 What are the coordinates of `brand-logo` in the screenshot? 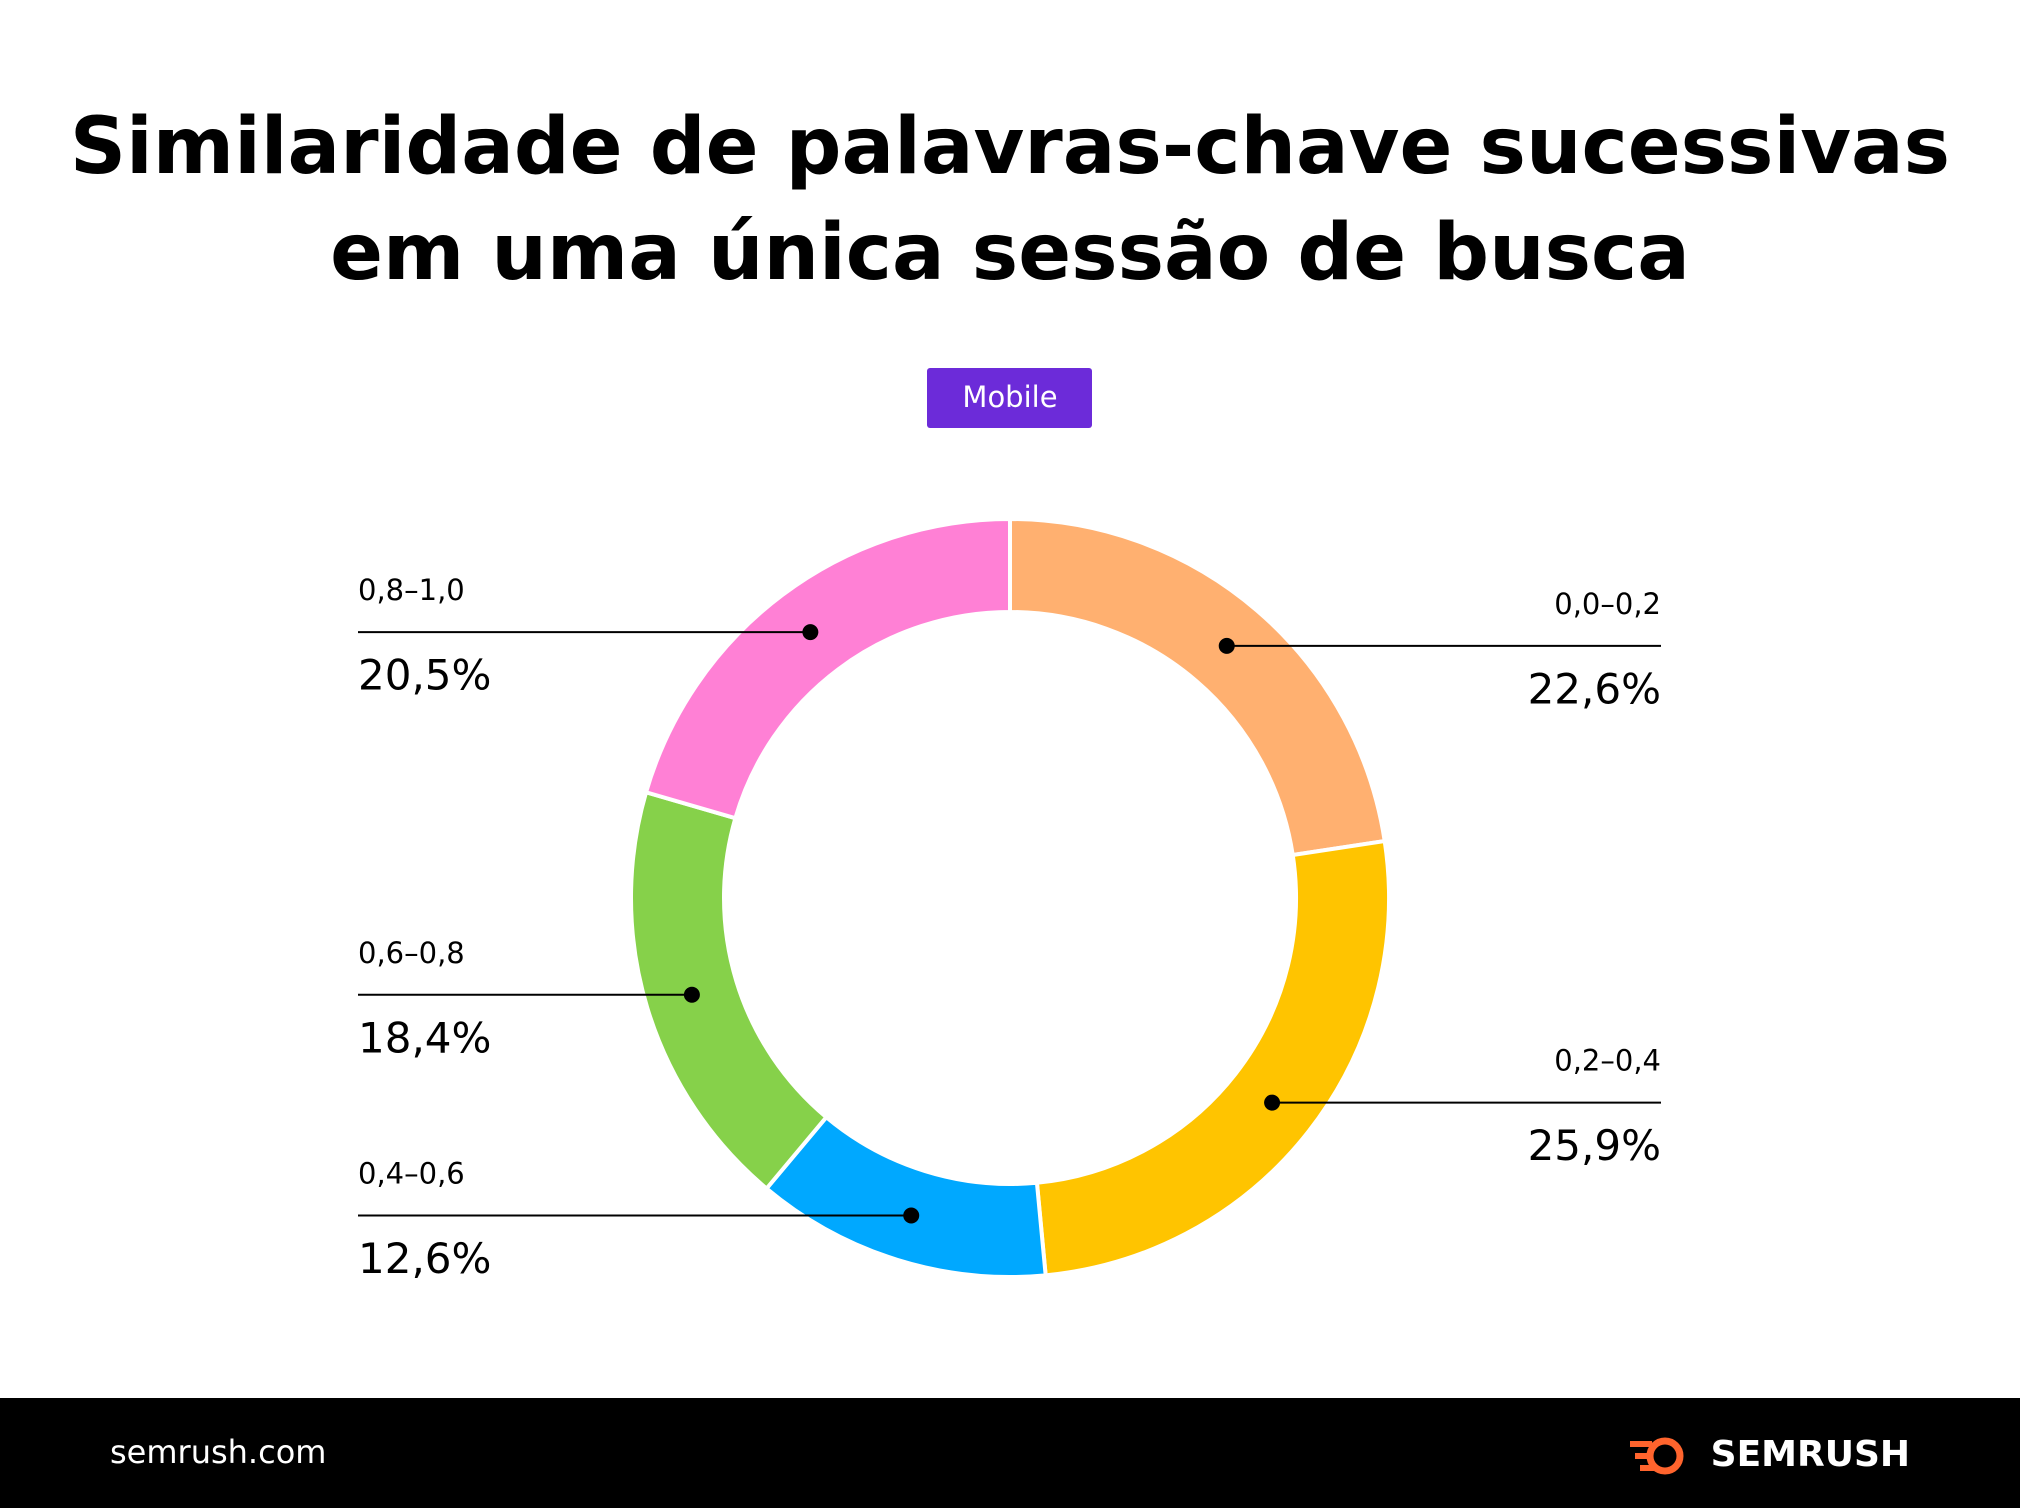 It's located at (1657, 1456).